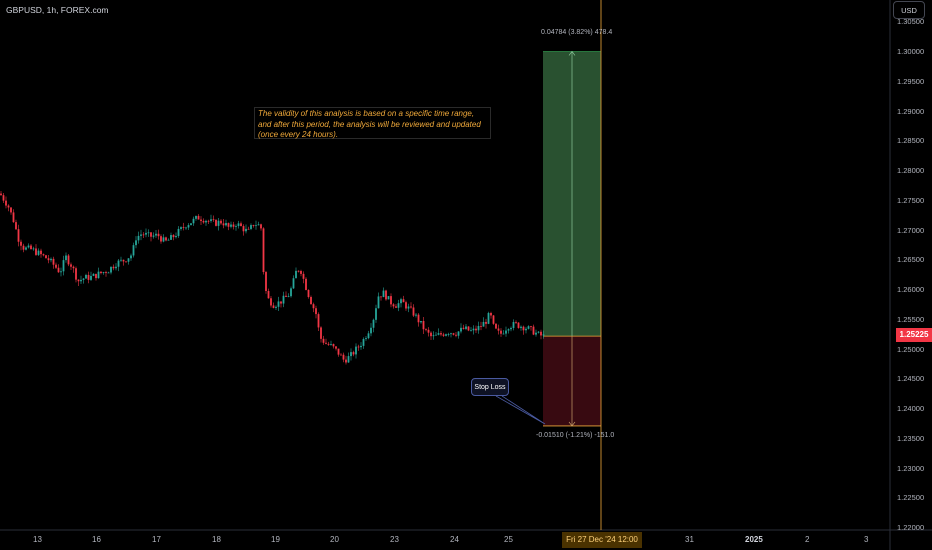 This screenshot has height=550, width=932. What do you see at coordinates (96, 539) in the screenshot?
I see `time-tick-label: 16` at bounding box center [96, 539].